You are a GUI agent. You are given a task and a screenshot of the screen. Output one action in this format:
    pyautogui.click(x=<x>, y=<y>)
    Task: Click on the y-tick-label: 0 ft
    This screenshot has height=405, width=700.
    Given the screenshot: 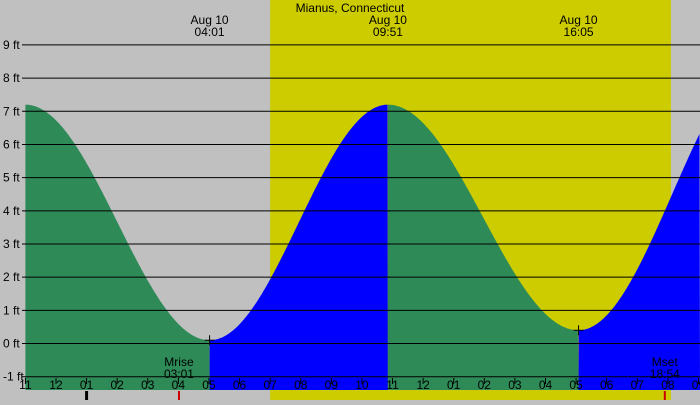 What is the action you would take?
    pyautogui.click(x=11, y=344)
    